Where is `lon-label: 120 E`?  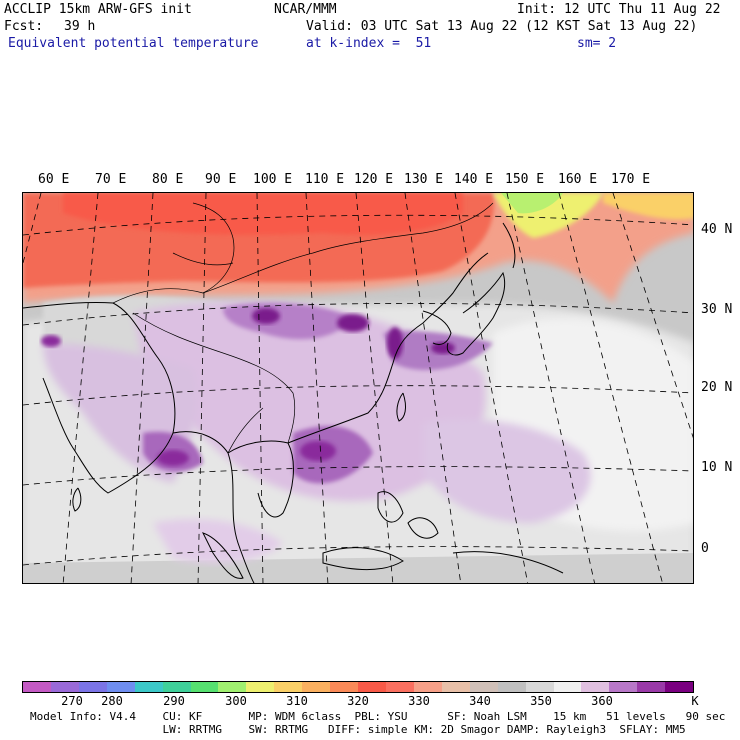
lon-label: 120 E is located at coordinates (374, 179).